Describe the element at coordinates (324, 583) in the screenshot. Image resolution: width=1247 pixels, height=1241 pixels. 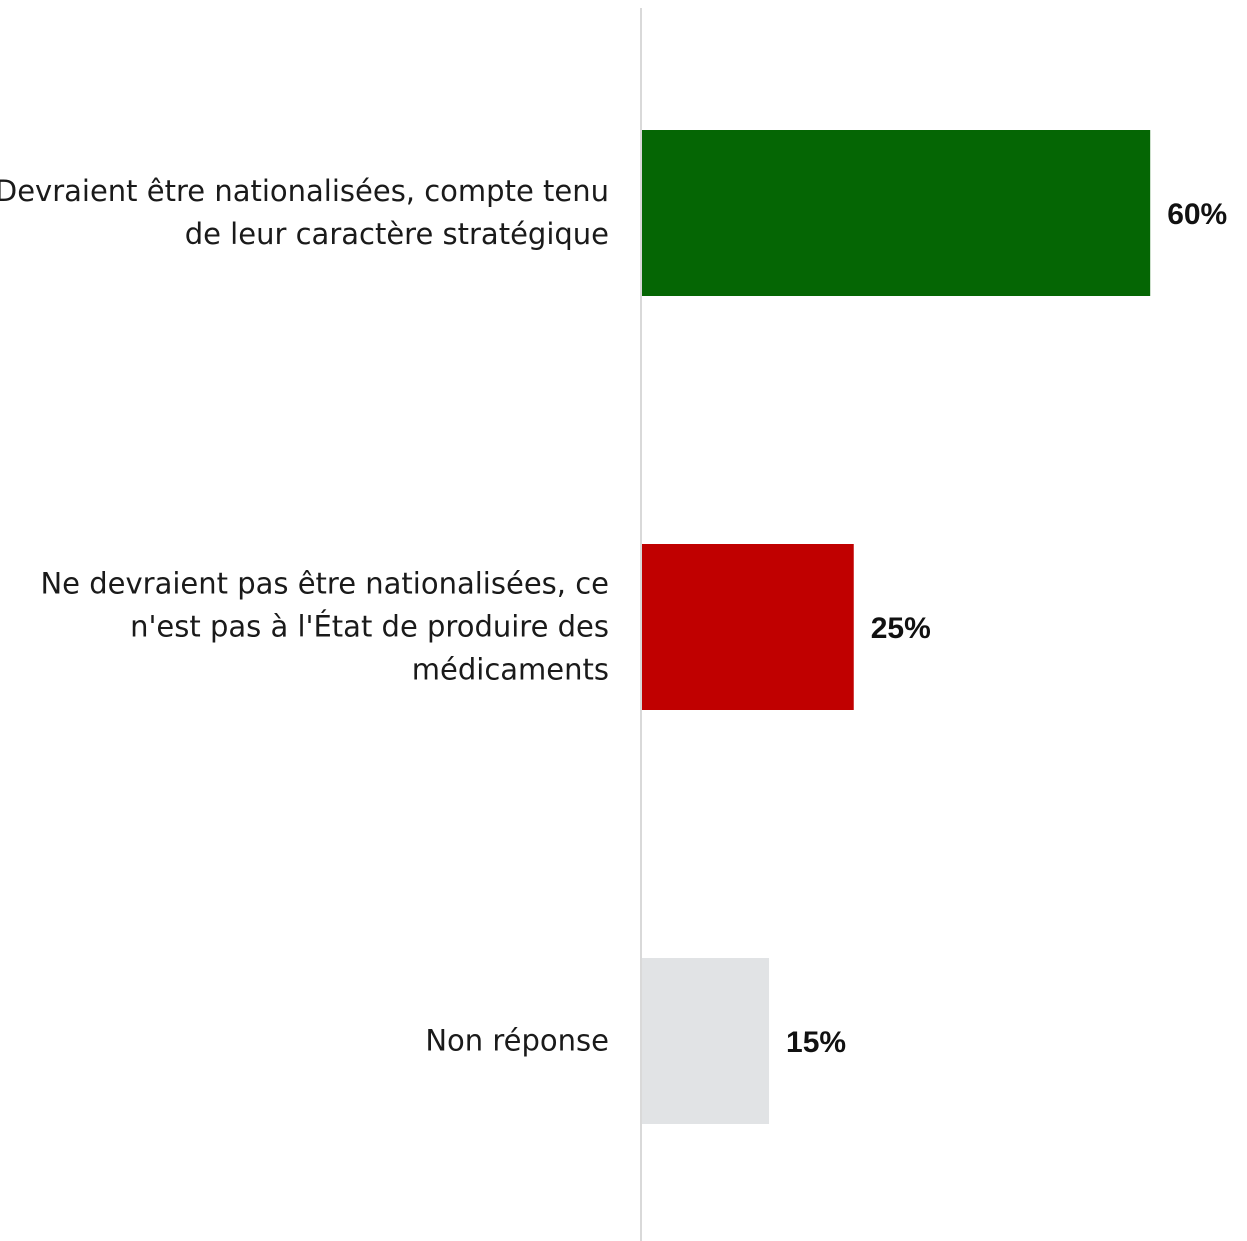
I see `category-label-line: Ne devraient pas être nationalisées, ce` at that location.